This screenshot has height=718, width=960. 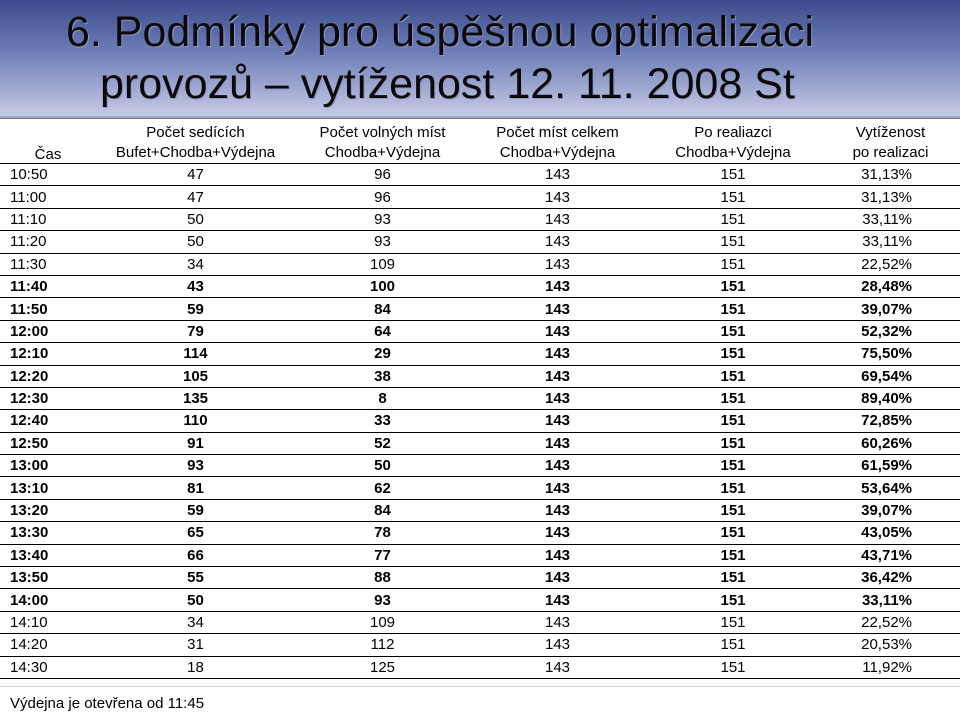 I want to click on free-seats-cell: 88, so click(x=382, y=578).